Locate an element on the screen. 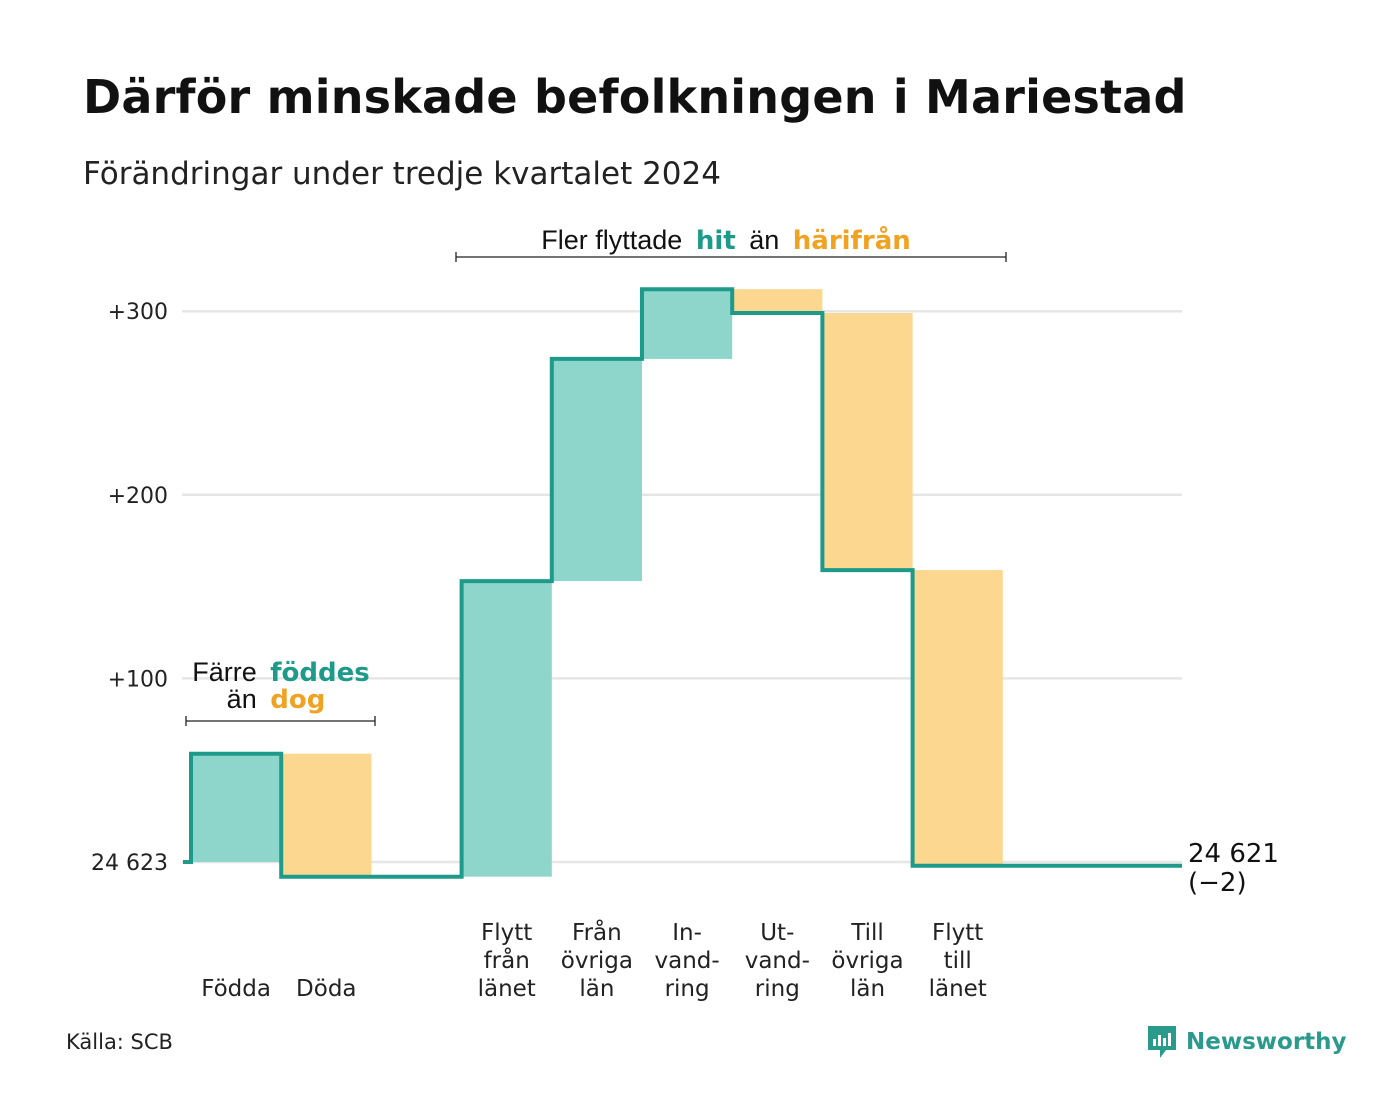 The width and height of the screenshot is (1400, 1120). births-annotation-prefix: Färre is located at coordinates (224, 672).